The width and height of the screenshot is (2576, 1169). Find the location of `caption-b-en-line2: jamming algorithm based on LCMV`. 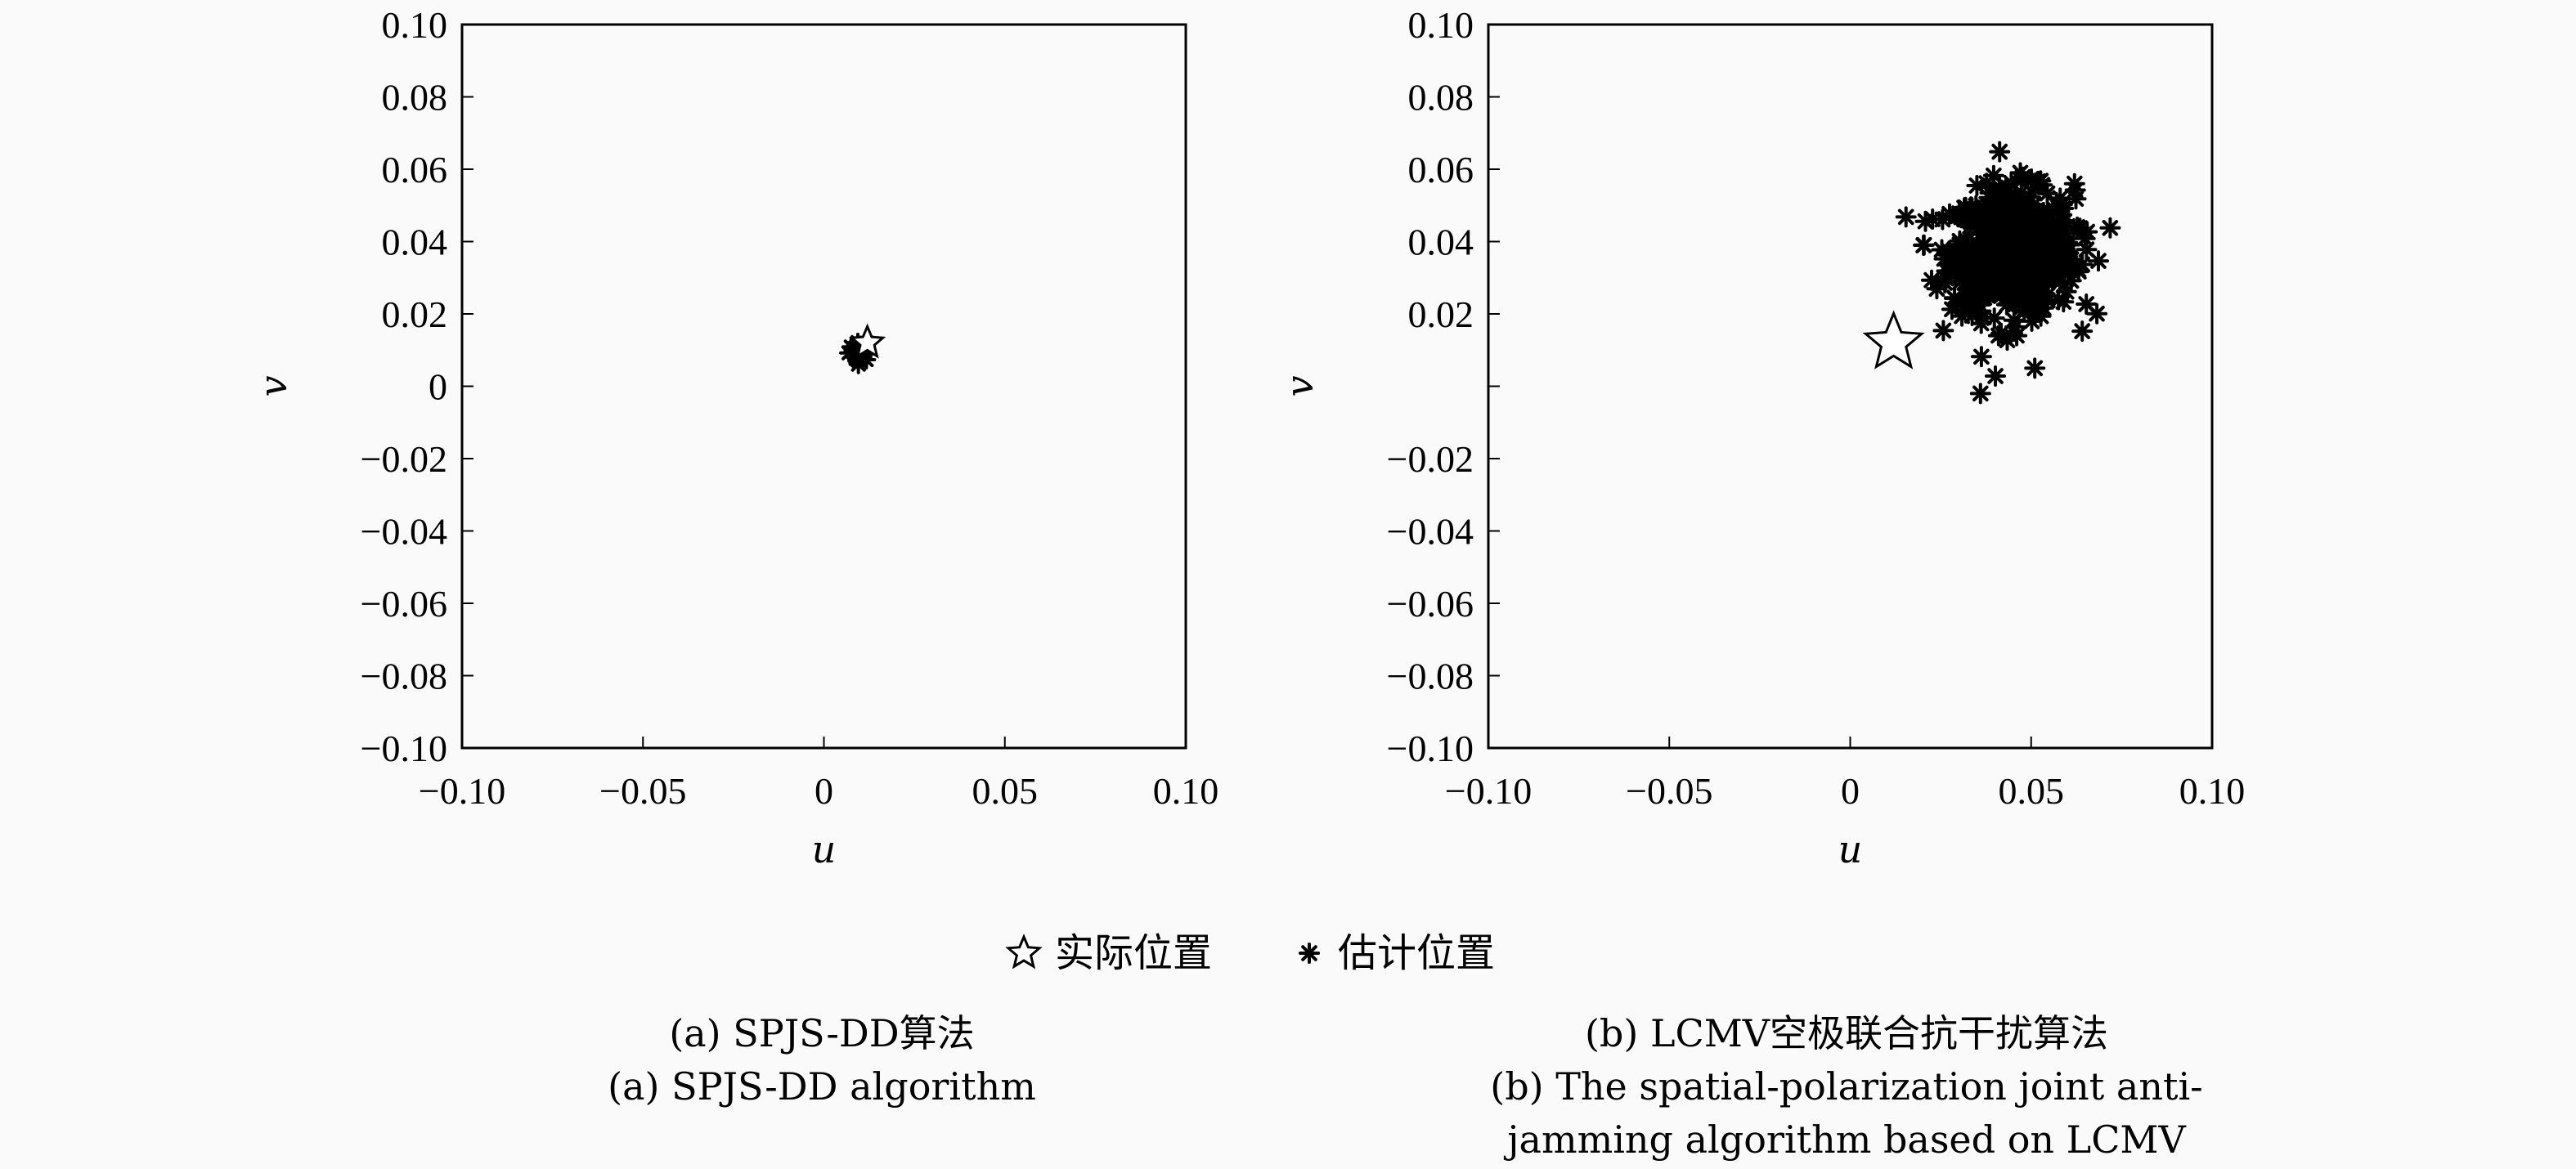

caption-b-en-line2: jamming algorithm based on LCMV is located at coordinates (1845, 1139).